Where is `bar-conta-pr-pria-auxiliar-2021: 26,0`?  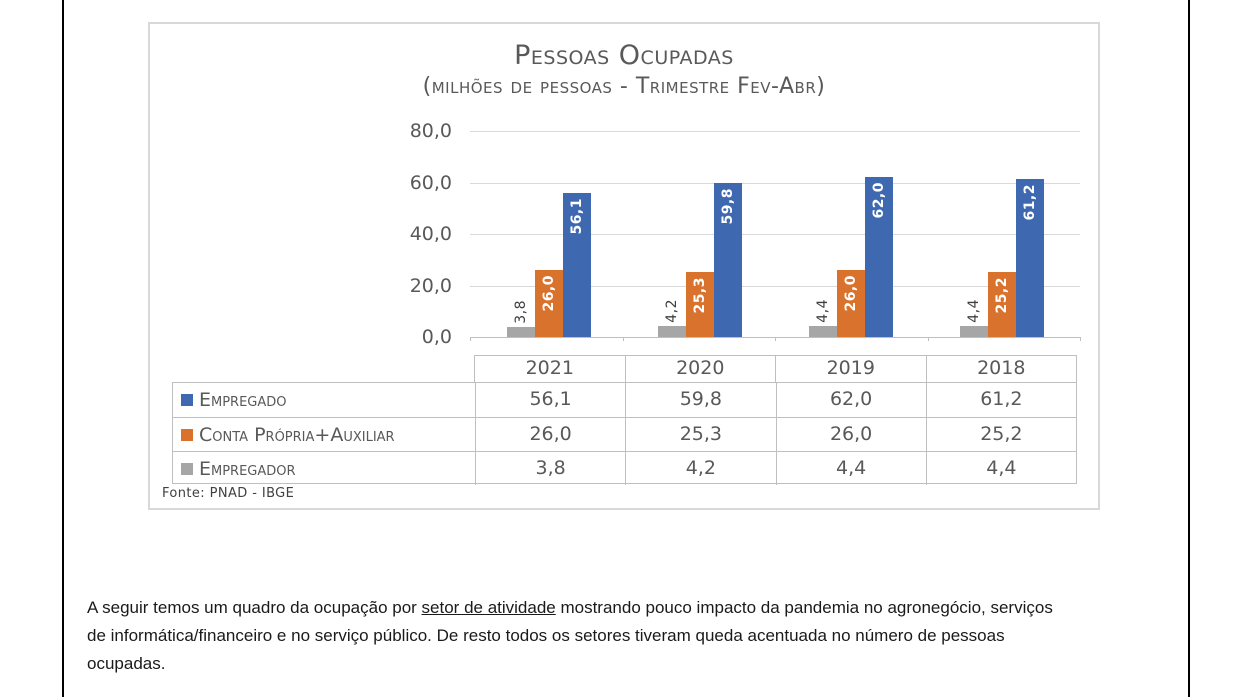 bar-conta-pr-pria-auxiliar-2021: 26,0 is located at coordinates (549, 303).